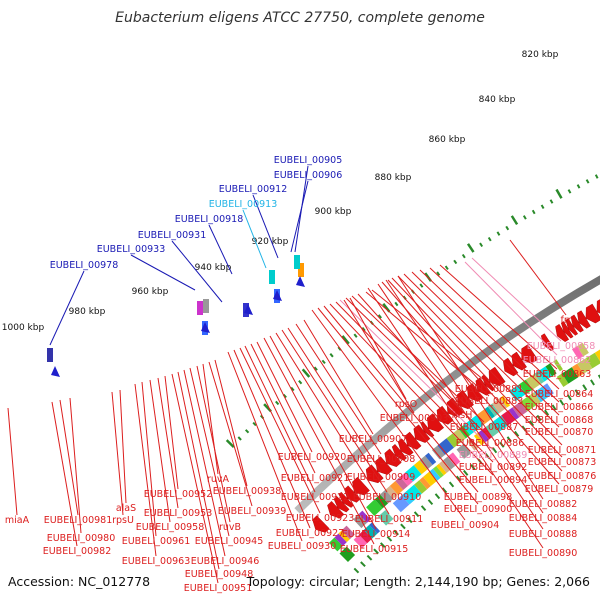  What do you see at coordinates (81, 538) in the screenshot?
I see `gene-label: EUBELI_00980` at bounding box center [81, 538].